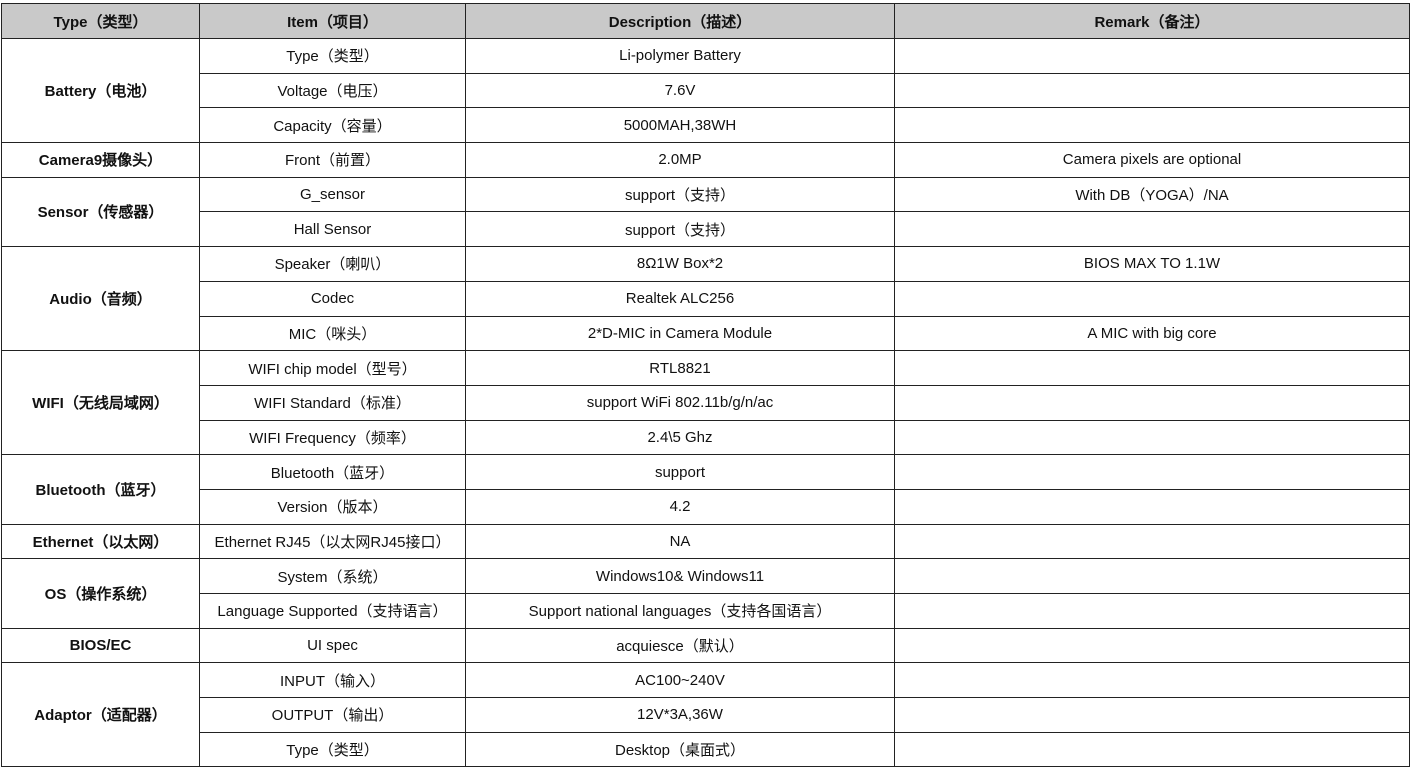 This screenshot has width=1411, height=771. What do you see at coordinates (100, 489) in the screenshot?
I see `type-cell: Bluetooth（蓝牙）` at bounding box center [100, 489].